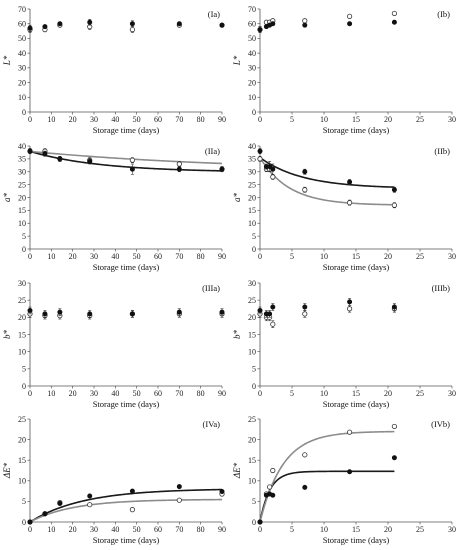  Describe the element at coordinates (7, 470) in the screenshot. I see `y-axis-label: ΔE*` at that location.